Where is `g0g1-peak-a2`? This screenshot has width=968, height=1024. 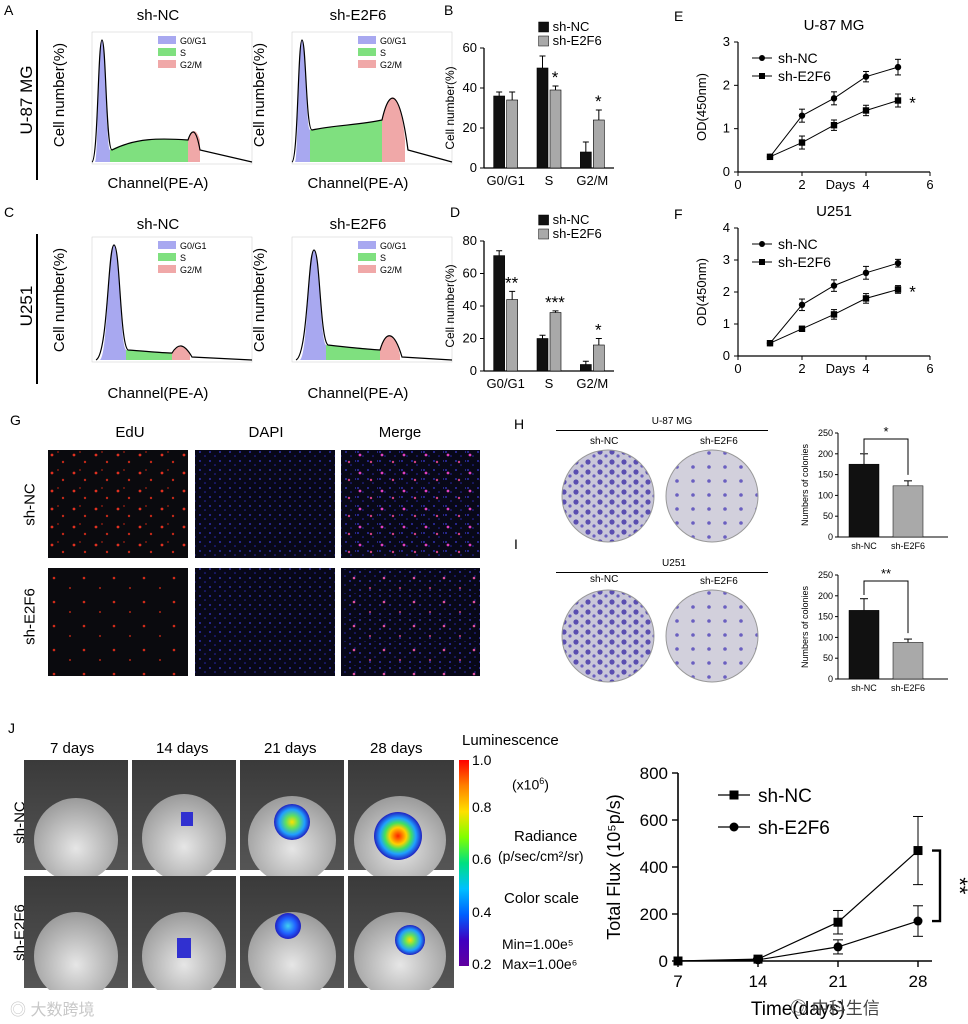
g0g1-peak-a2 is located at coordinates (302, 101).